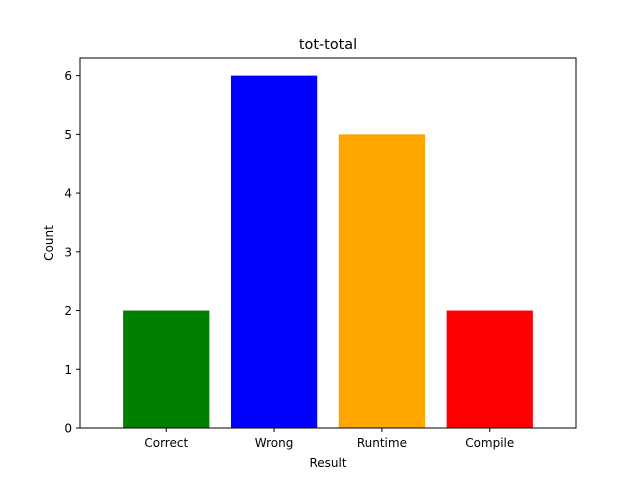 This screenshot has height=484, width=640. I want to click on y-tick-label-3: 3, so click(68, 252).